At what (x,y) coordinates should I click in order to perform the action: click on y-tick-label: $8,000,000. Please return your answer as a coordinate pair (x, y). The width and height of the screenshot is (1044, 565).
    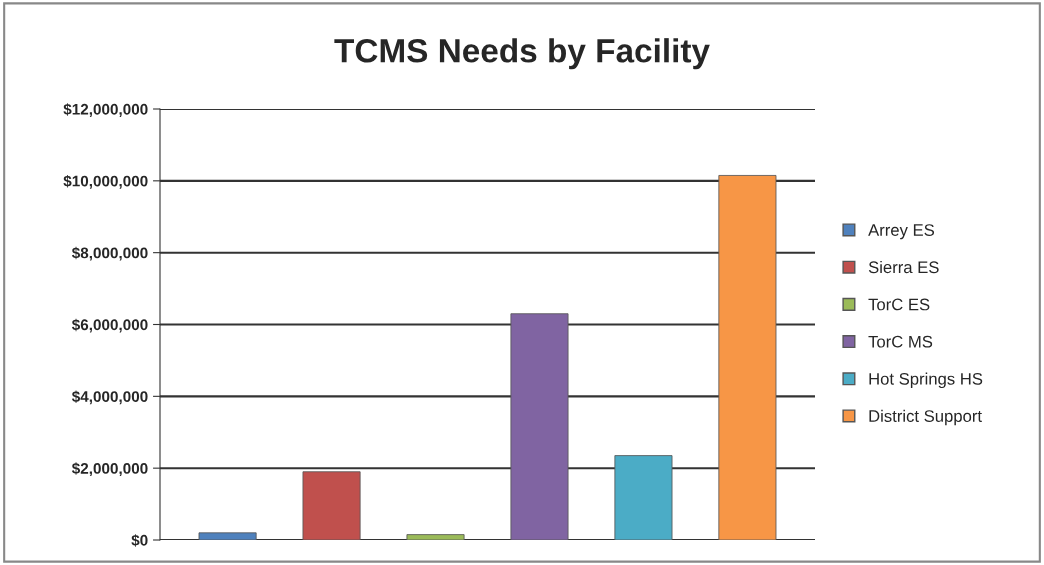
    Looking at the image, I should click on (109, 253).